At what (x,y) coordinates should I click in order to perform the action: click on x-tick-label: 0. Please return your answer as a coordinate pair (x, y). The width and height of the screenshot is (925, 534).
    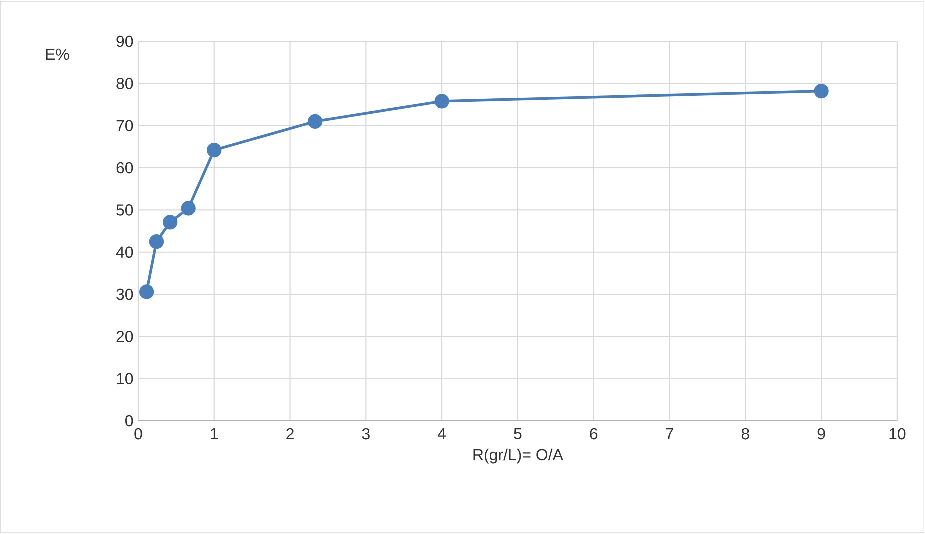
    Looking at the image, I should click on (138, 434).